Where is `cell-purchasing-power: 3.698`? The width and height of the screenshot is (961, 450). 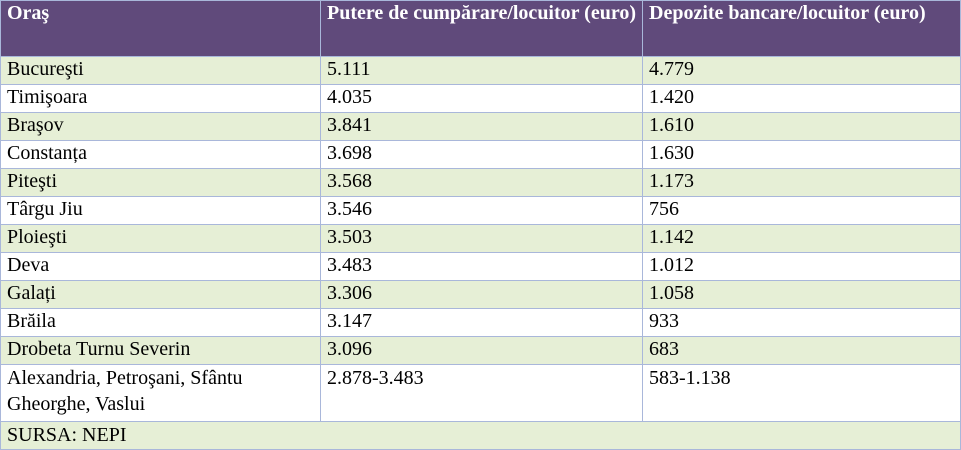
cell-purchasing-power: 3.698 is located at coordinates (481, 154).